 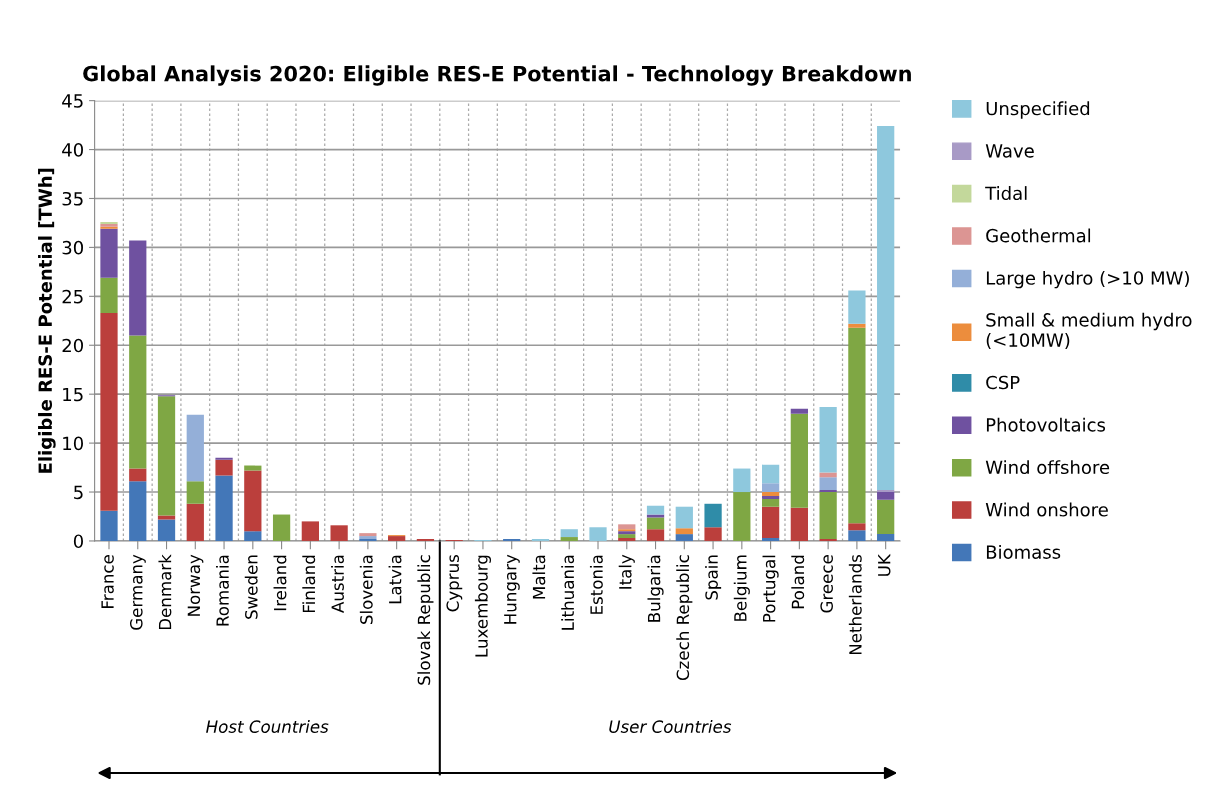 I want to click on legend-label: Tidal, so click(x=1006, y=193).